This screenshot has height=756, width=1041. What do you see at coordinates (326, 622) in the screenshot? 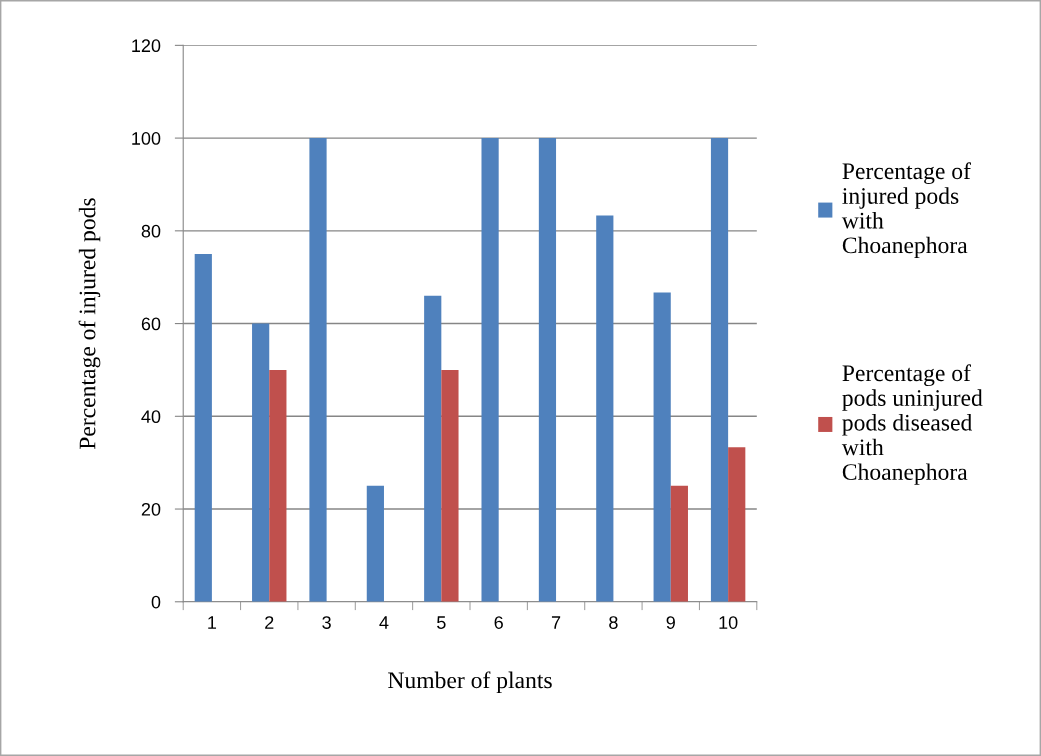
I see `x-tick-label: 3` at bounding box center [326, 622].